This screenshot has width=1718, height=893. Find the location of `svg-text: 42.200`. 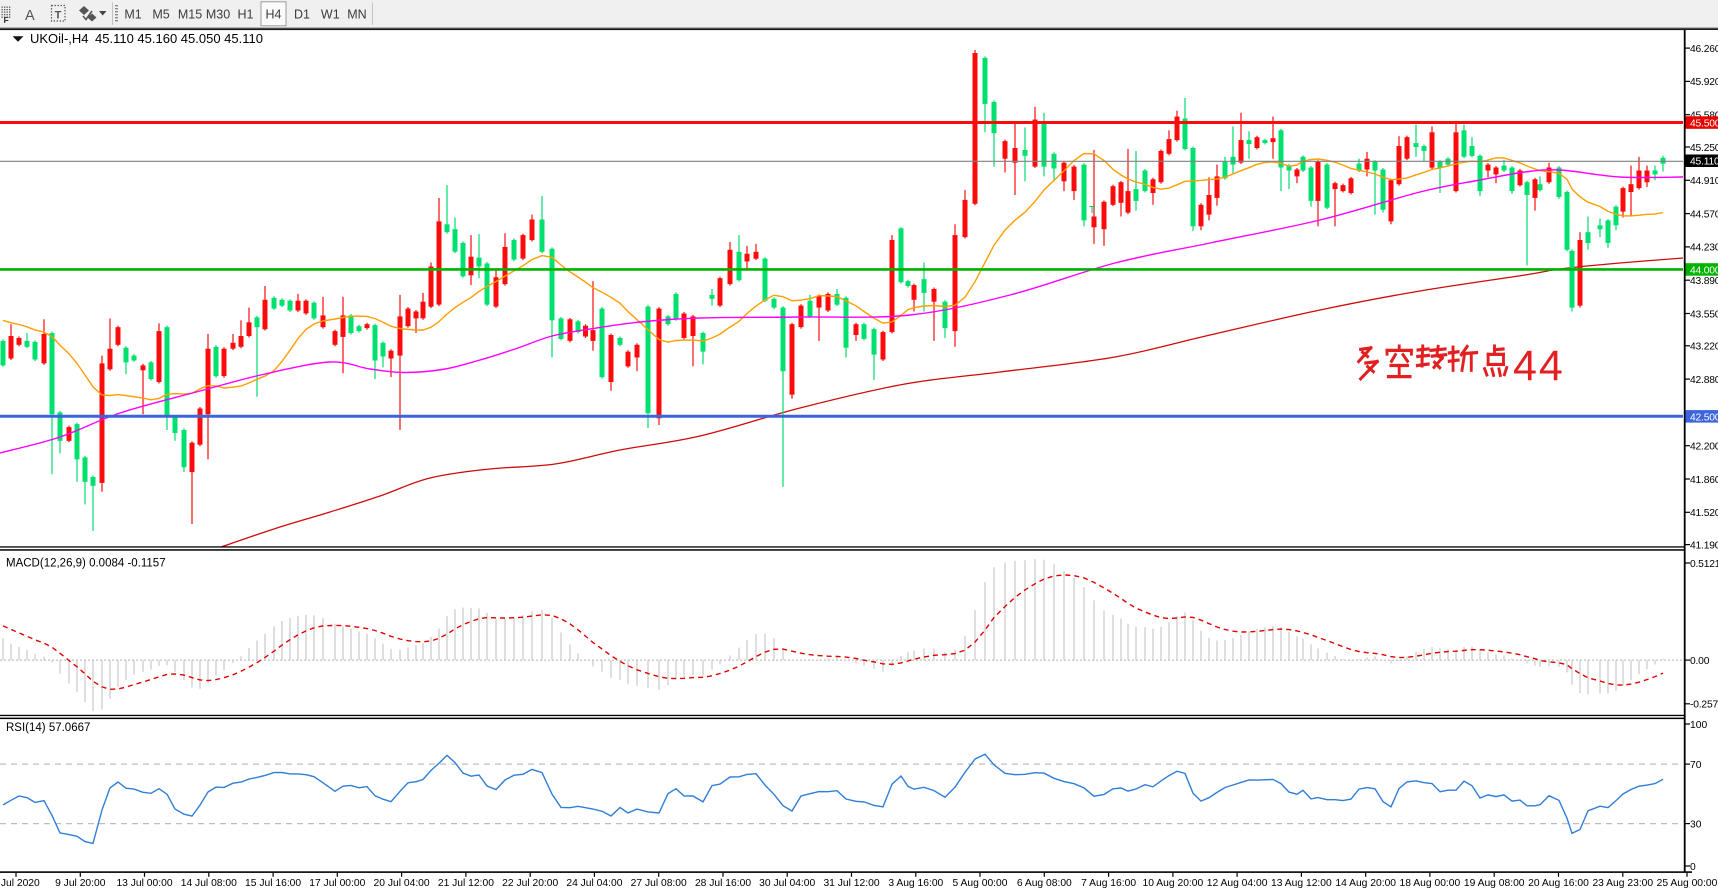

svg-text: 42.200 is located at coordinates (1704, 447).